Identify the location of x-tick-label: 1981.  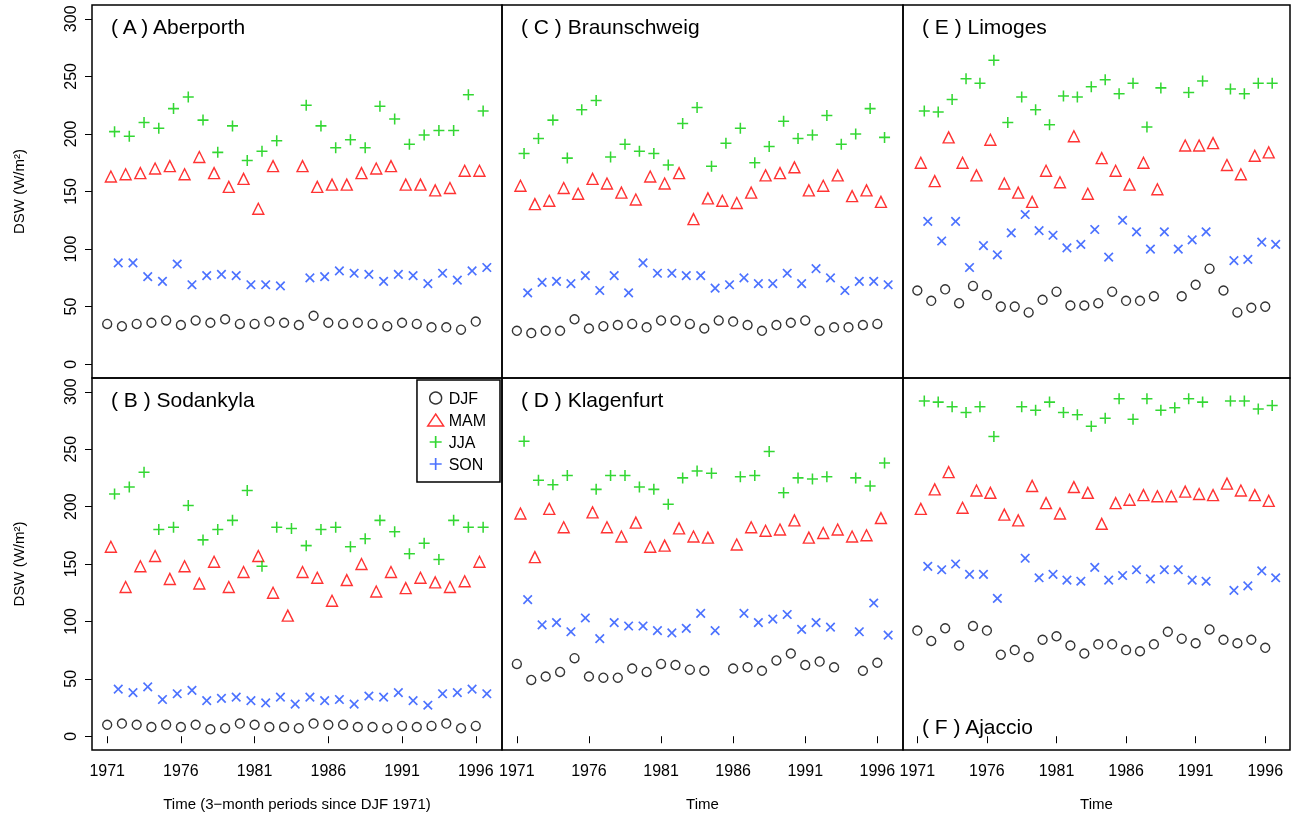
(254, 770).